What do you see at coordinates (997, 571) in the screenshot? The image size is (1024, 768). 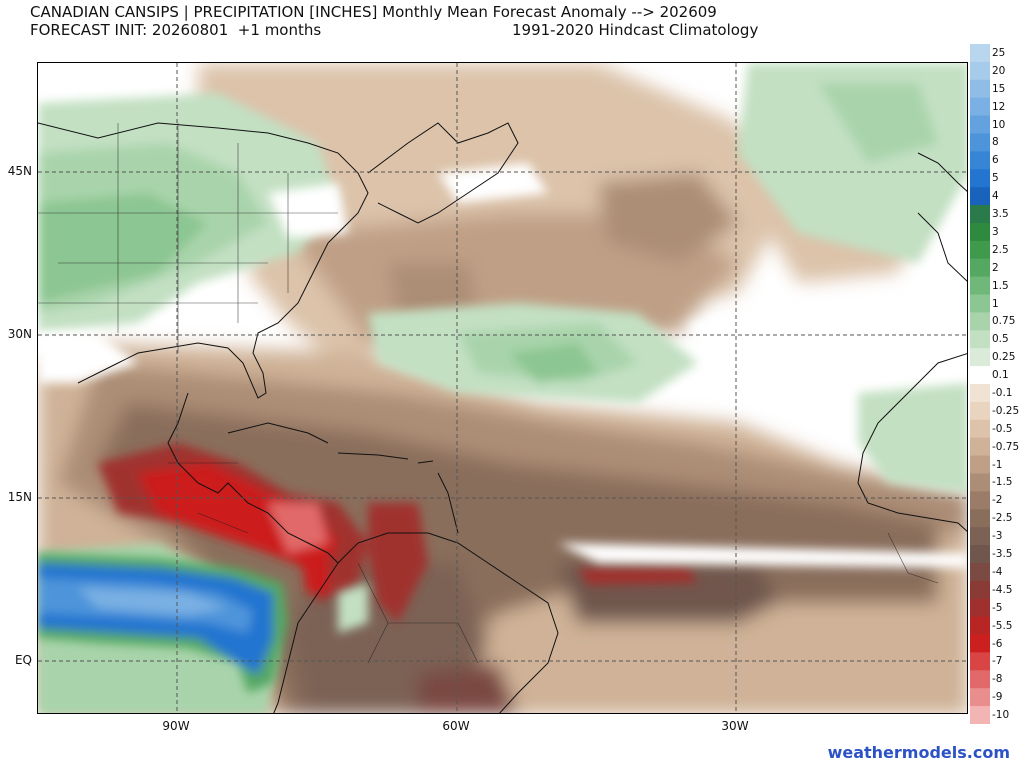 I see `colorbar-label: -4` at bounding box center [997, 571].